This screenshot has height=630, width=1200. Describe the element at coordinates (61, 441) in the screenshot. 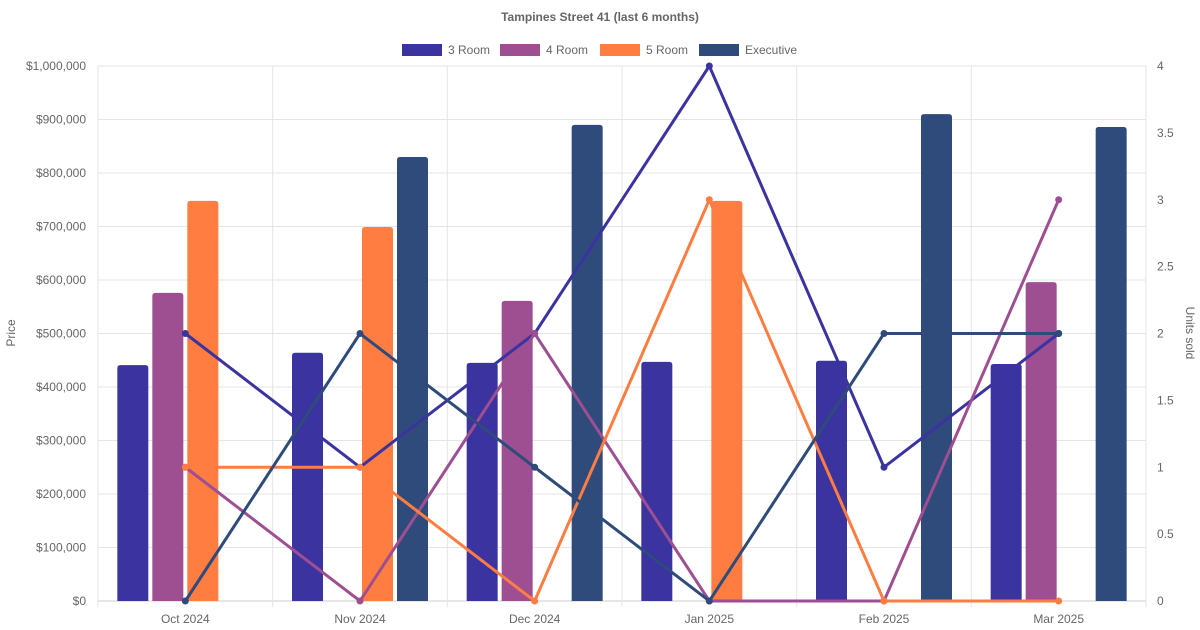

I see `y-tick-label: $300,000` at that location.